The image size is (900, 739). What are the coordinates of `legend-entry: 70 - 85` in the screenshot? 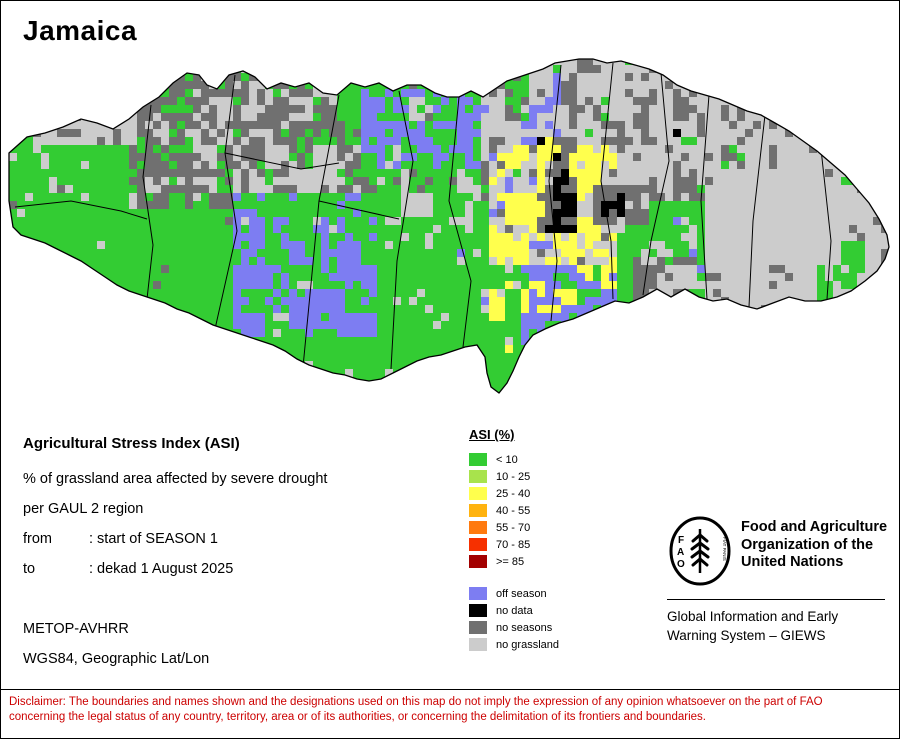 It's located at (514, 544).